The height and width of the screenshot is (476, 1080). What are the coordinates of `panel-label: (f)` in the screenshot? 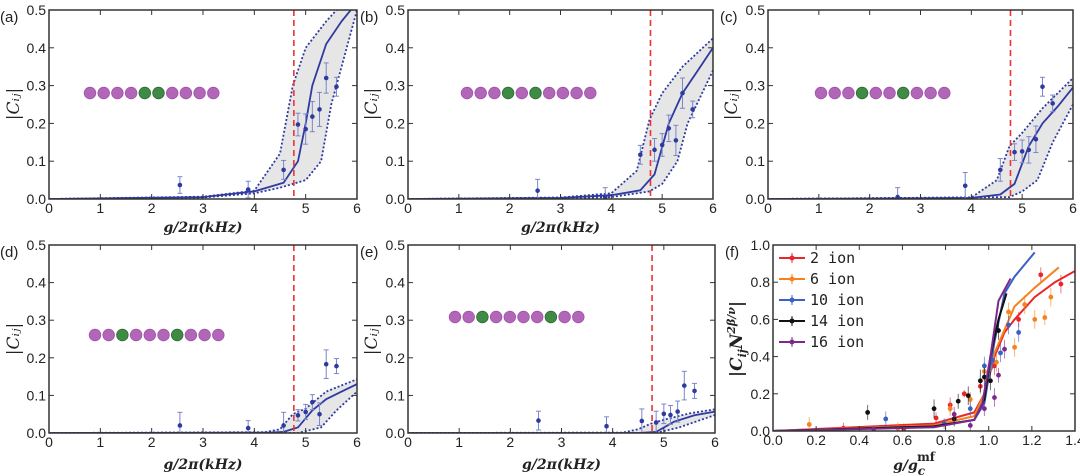 It's located at (732, 252).